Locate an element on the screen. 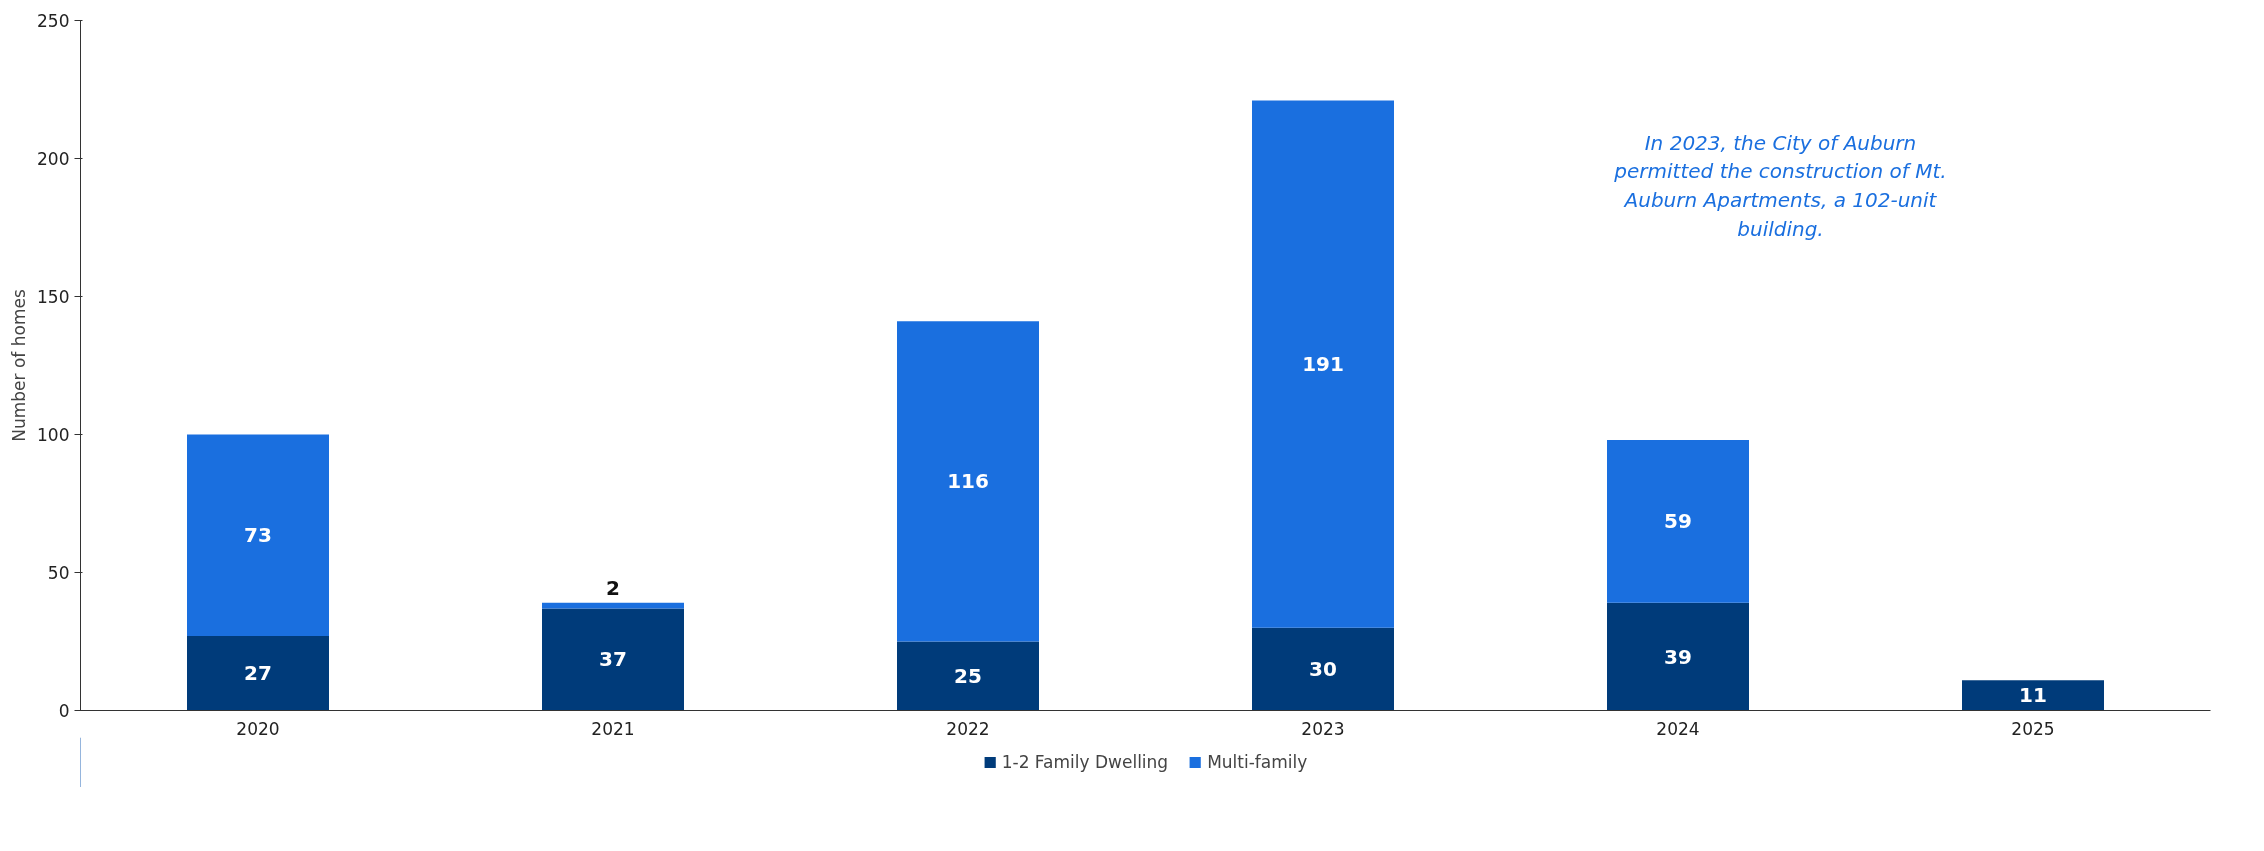 The height and width of the screenshot is (851, 2264). y-tick-label: 200 is located at coordinates (53, 159).